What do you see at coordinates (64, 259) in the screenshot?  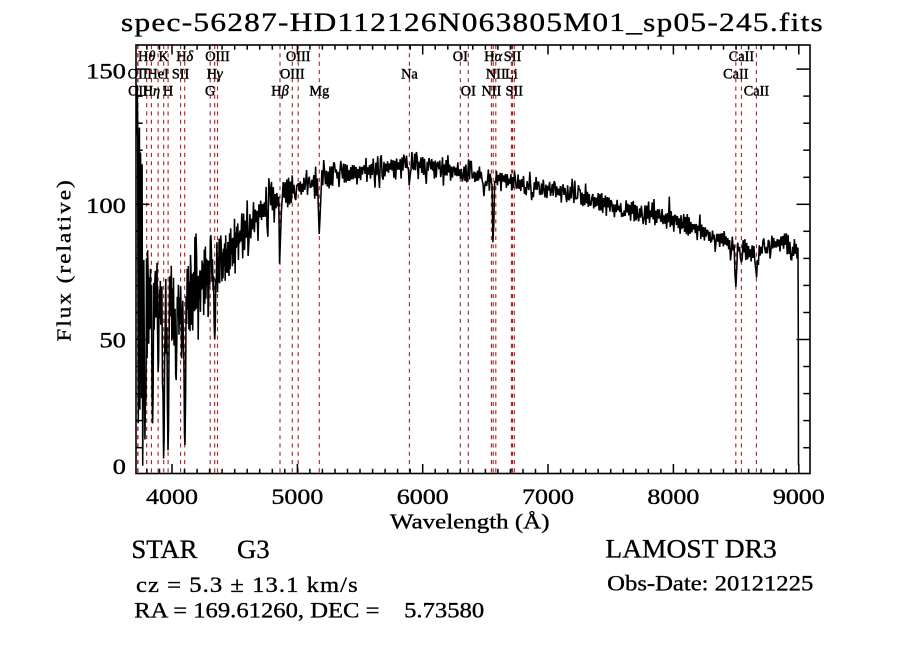 I see `svg-text: Flux (relative)` at bounding box center [64, 259].